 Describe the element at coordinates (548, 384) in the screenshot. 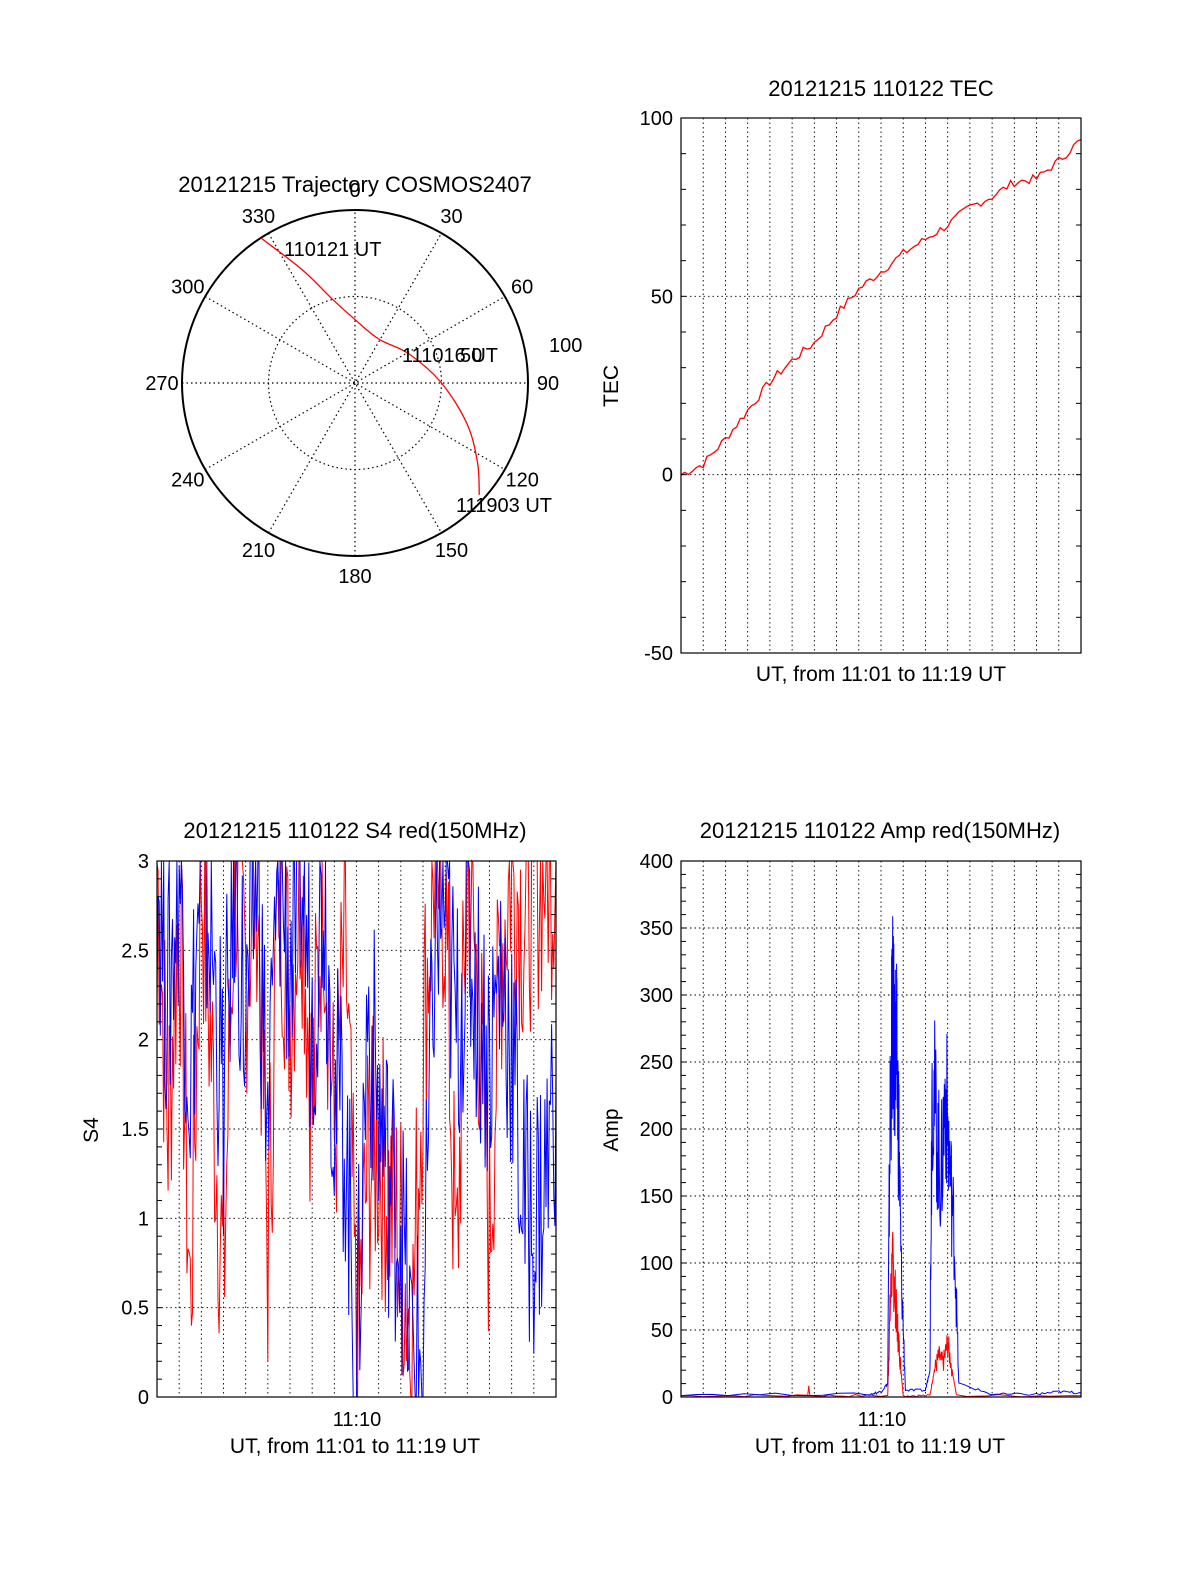

I see `polar-angle-label: 90` at that location.